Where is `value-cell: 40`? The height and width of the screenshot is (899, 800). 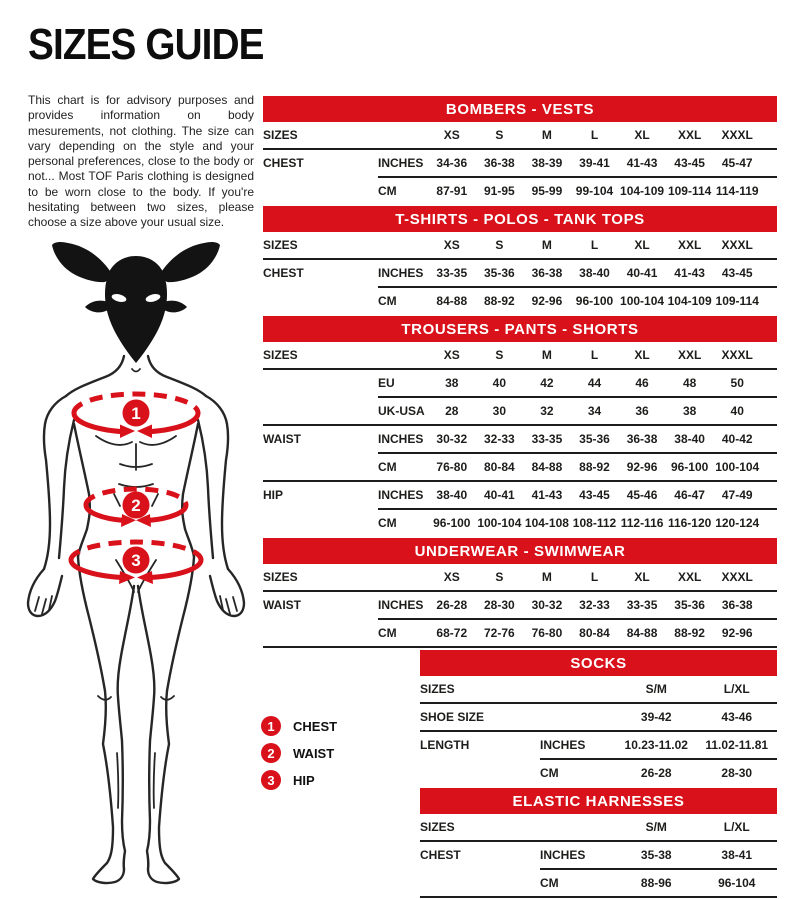 value-cell: 40 is located at coordinates (499, 383).